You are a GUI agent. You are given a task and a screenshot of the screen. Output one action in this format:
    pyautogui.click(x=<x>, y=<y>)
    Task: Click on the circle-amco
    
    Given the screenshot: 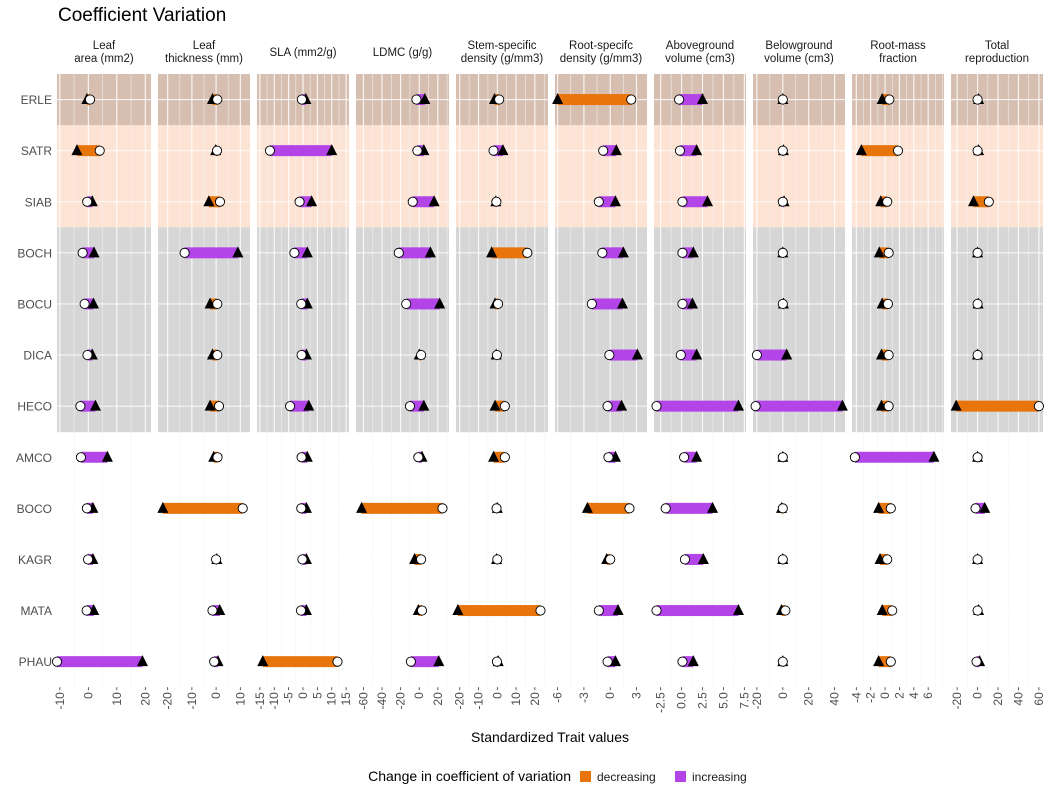 What is the action you would take?
    pyautogui.click(x=217, y=457)
    